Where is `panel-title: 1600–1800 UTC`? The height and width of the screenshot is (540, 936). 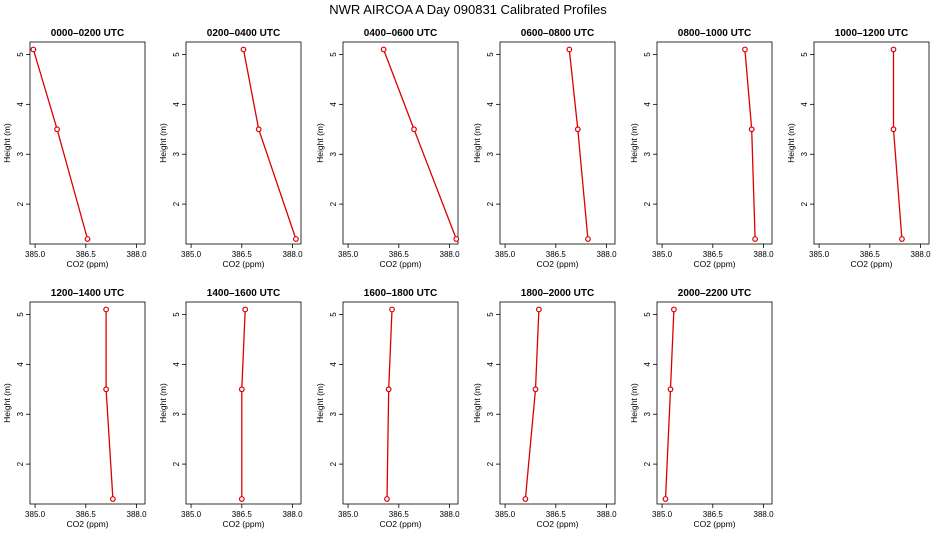
panel-title: 1600–1800 UTC is located at coordinates (400, 293).